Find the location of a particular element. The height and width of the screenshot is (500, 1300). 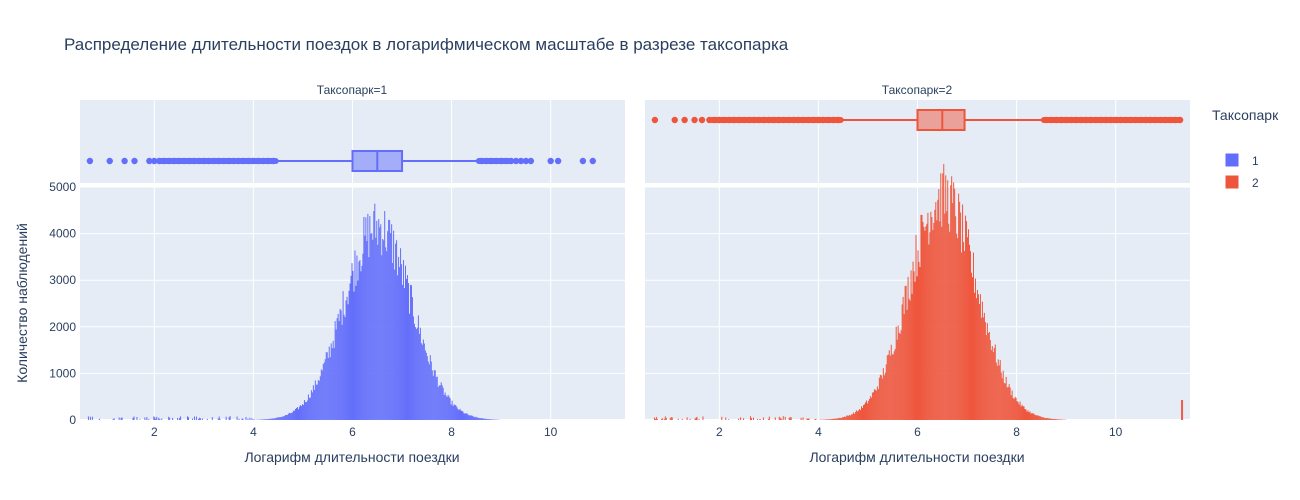

legend-item-2: 2 is located at coordinates (1255, 183).